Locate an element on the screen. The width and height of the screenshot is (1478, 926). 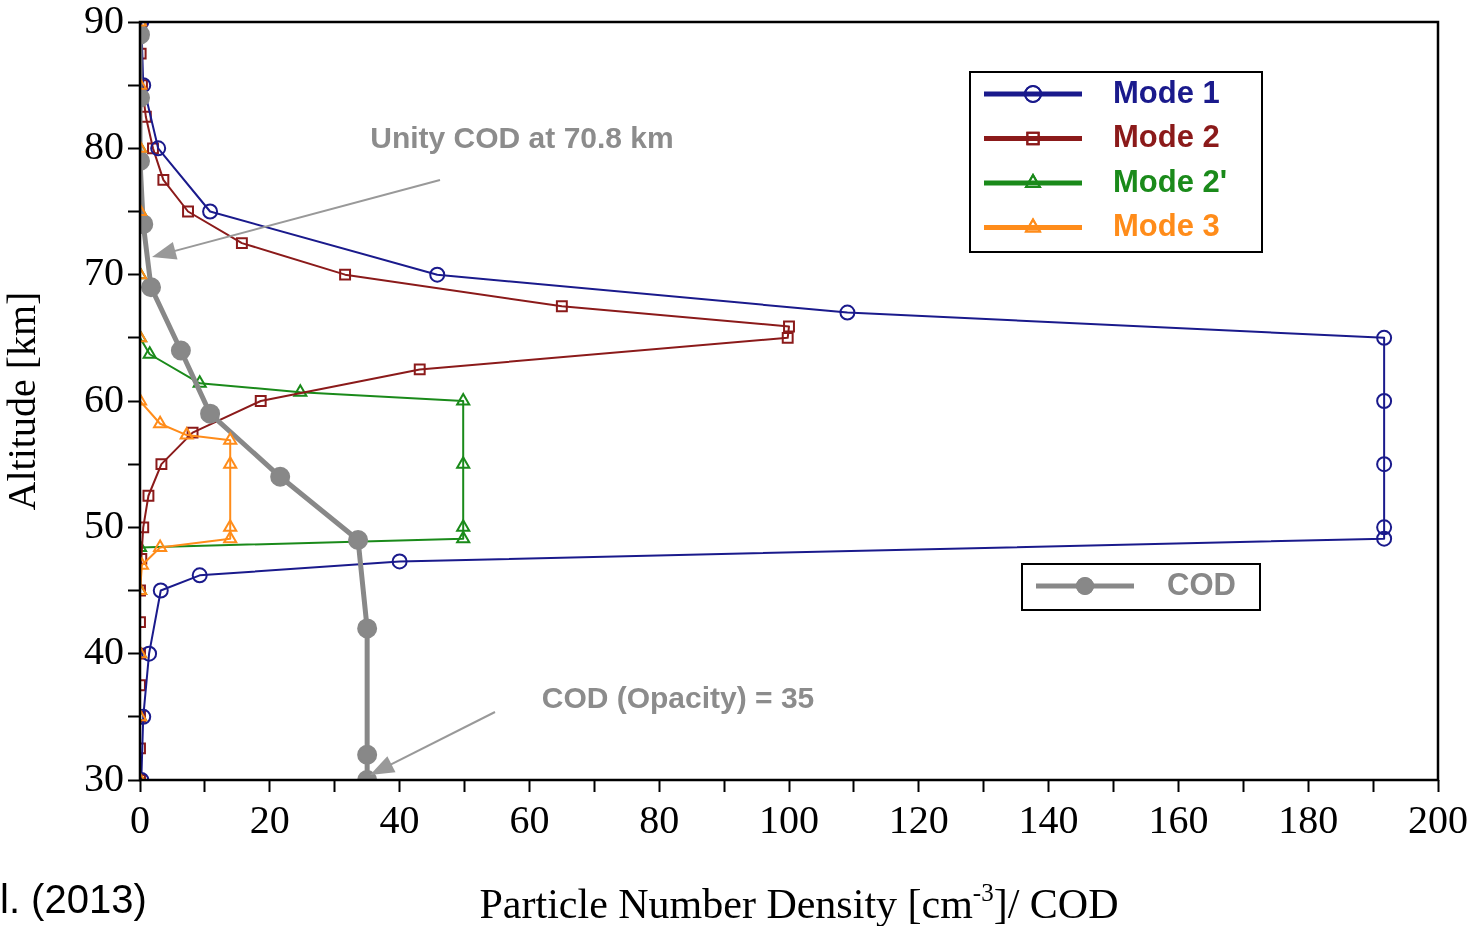
x-tick-label: 180 is located at coordinates (1308, 819).